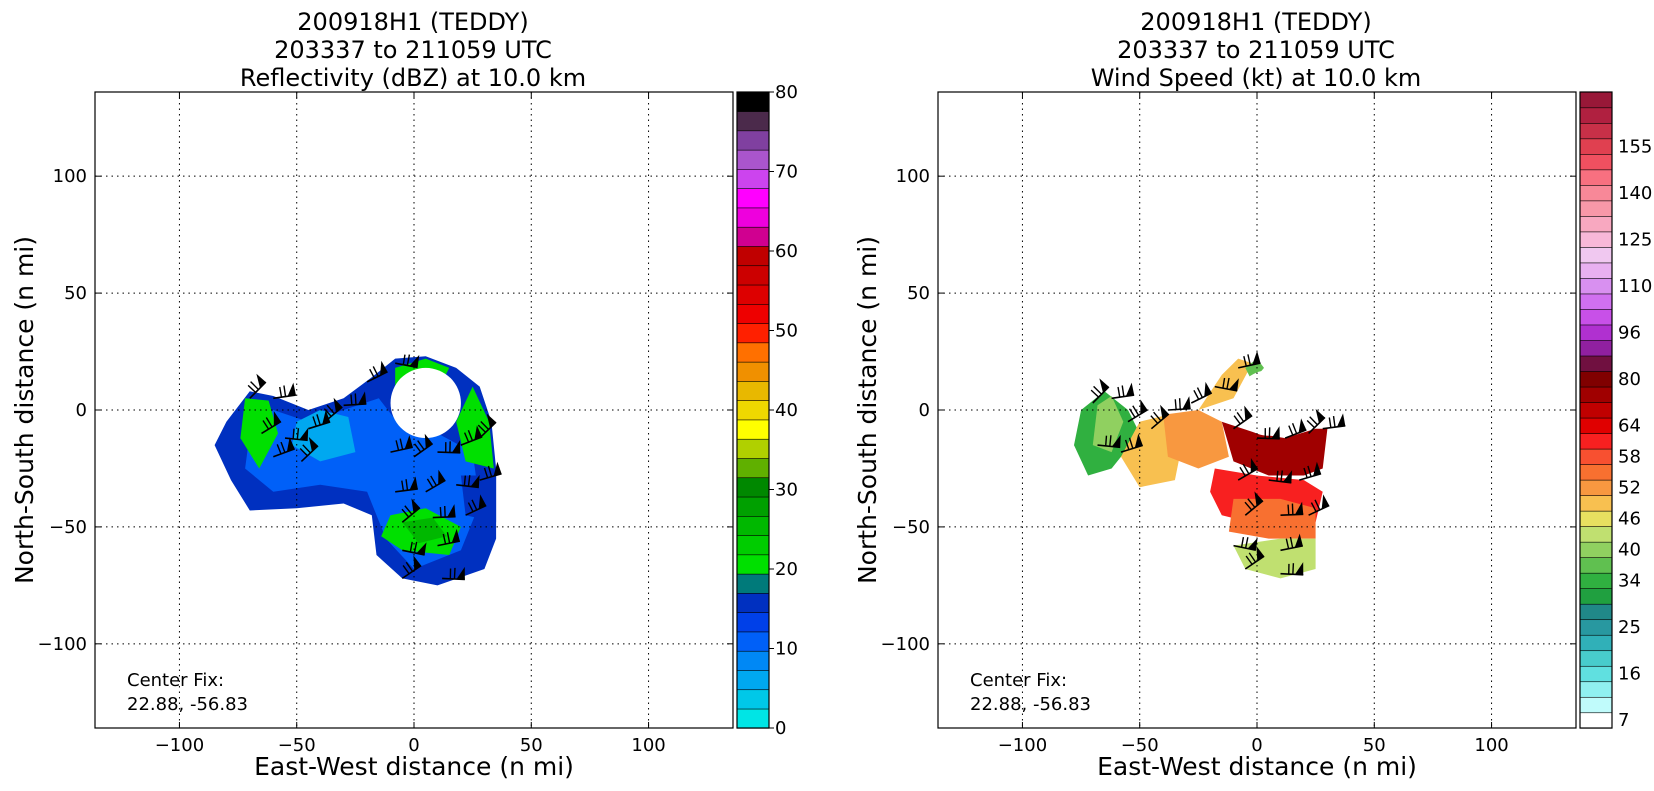 The height and width of the screenshot is (791, 1654). Describe the element at coordinates (786, 410) in the screenshot. I see `colorbar-tick-label: 40` at that location.